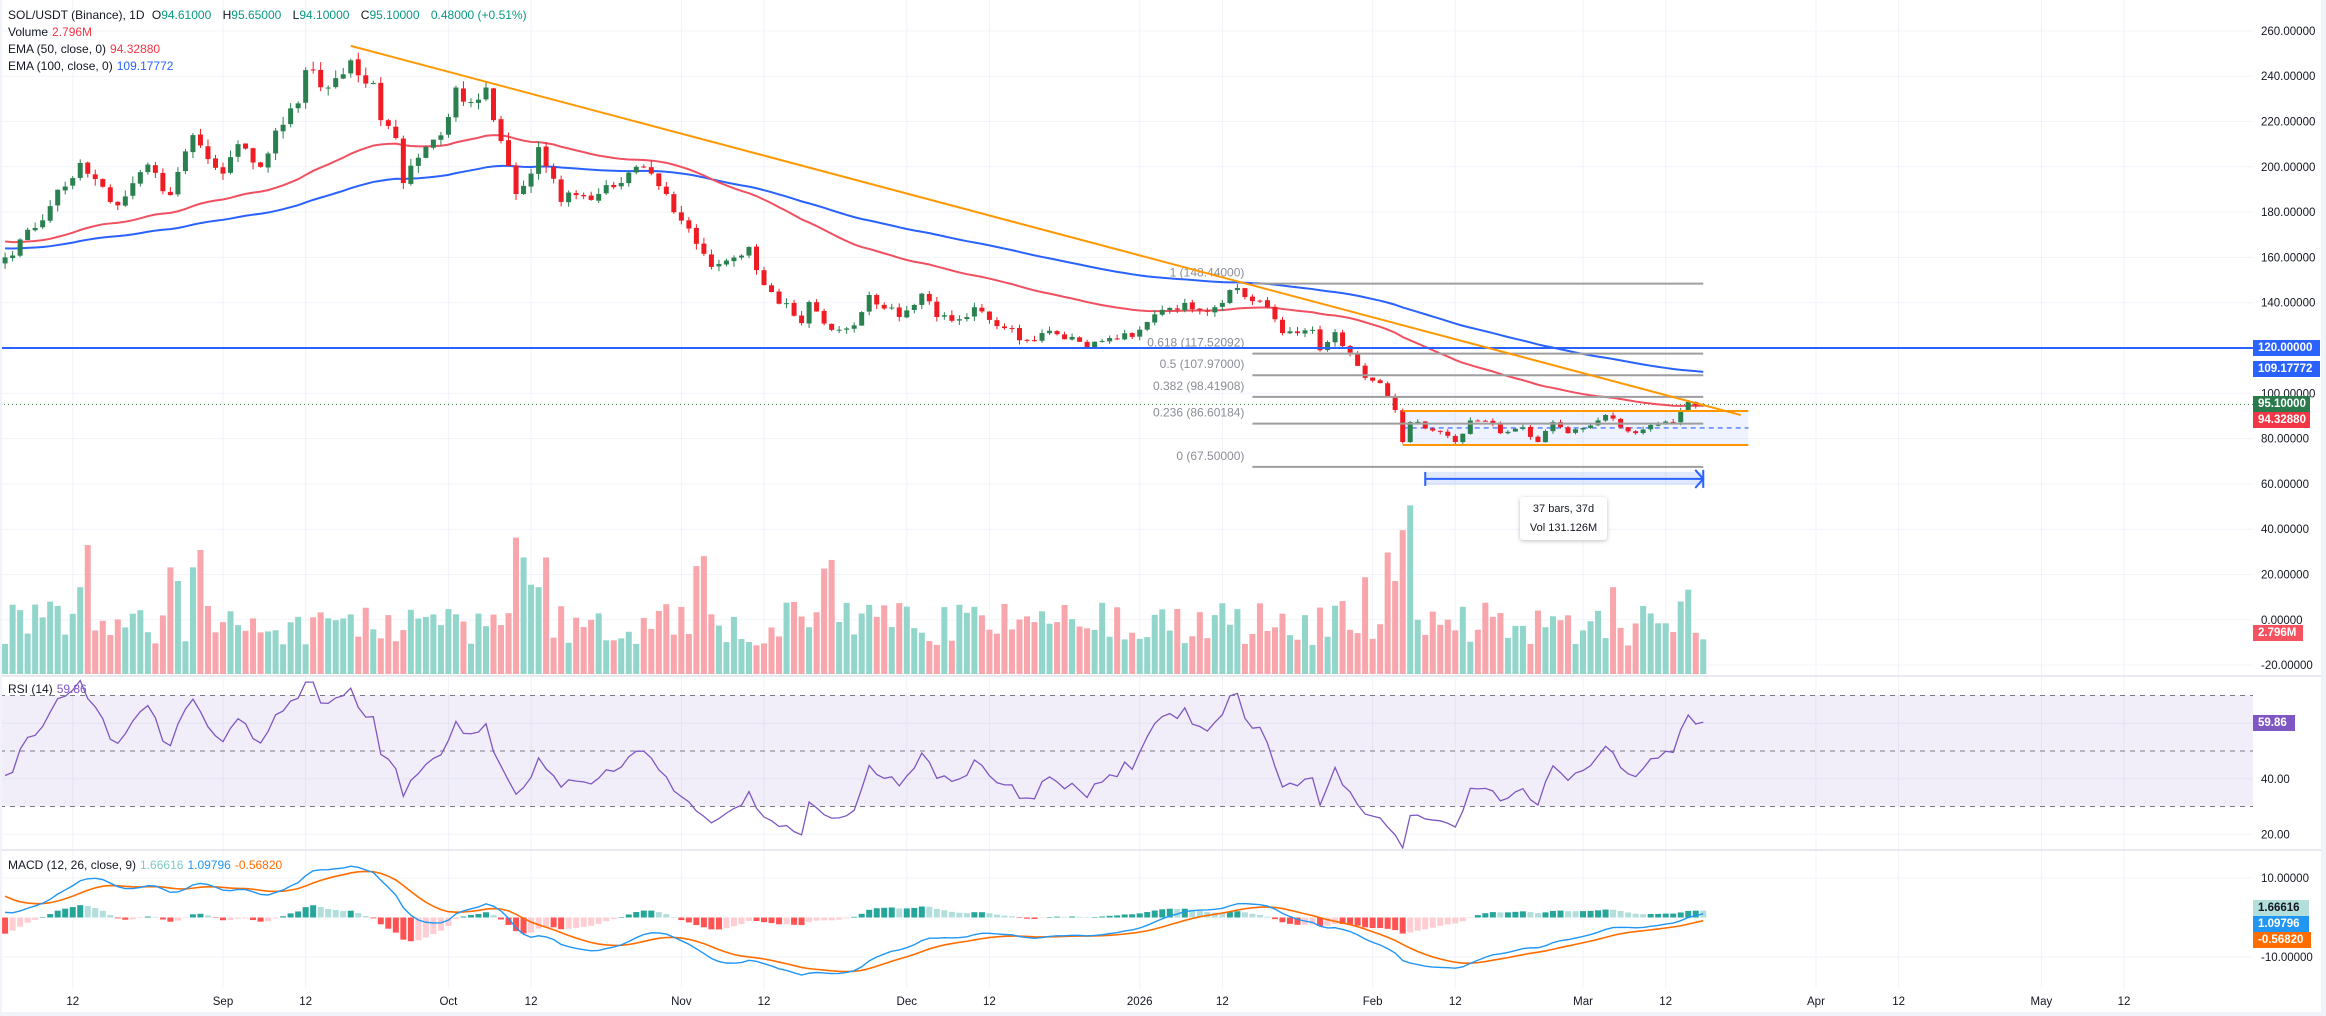 The width and height of the screenshot is (2326, 1016). What do you see at coordinates (60, 66) in the screenshot?
I see `ema100-legend-label: EMA (100, close, 0)` at bounding box center [60, 66].